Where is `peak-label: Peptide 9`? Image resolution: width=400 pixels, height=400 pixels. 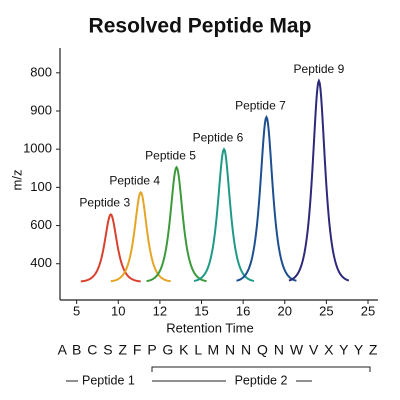 peak-label: Peptide 9 is located at coordinates (319, 69).